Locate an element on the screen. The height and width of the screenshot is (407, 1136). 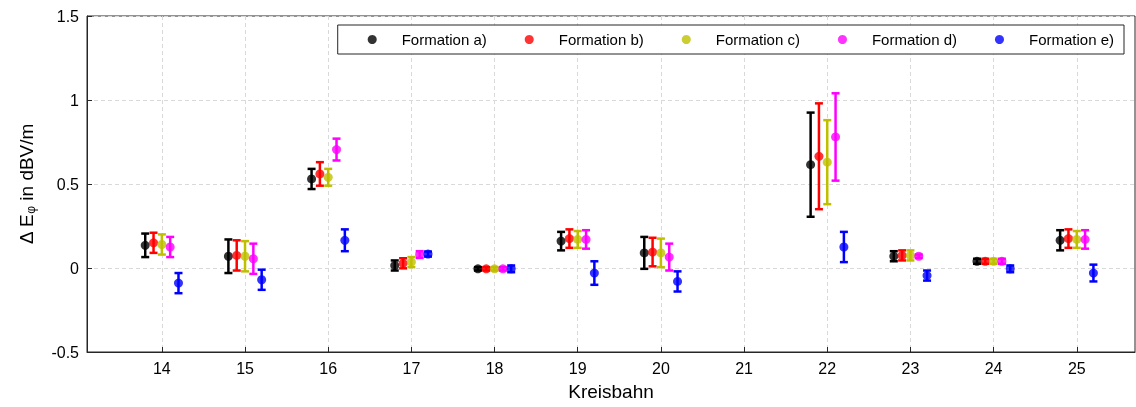
x-axis-title: Kreisbahn is located at coordinates (611, 391).